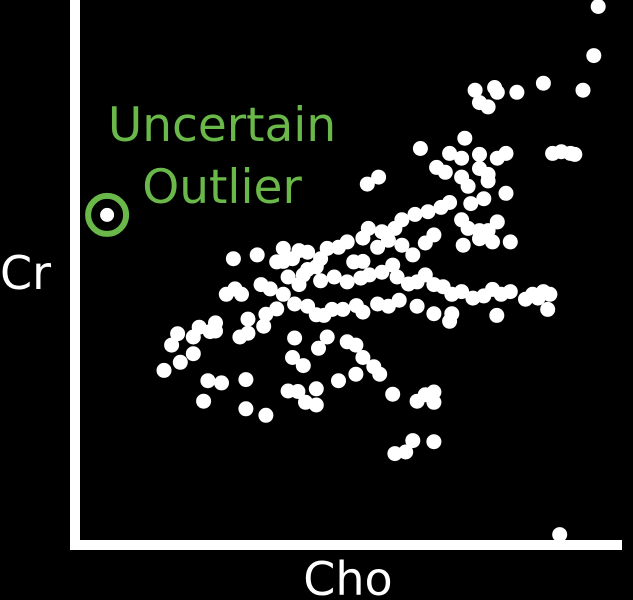 The image size is (633, 600). Describe the element at coordinates (222, 125) in the screenshot. I see `annotation-line-1: Uncertain` at that location.